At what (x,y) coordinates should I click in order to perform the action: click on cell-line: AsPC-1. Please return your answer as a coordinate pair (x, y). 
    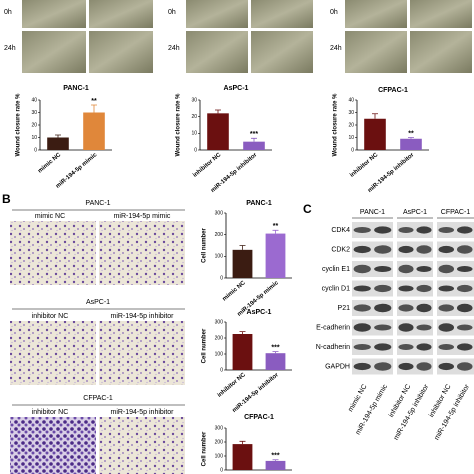
    Looking at the image, I should click on (415, 212).